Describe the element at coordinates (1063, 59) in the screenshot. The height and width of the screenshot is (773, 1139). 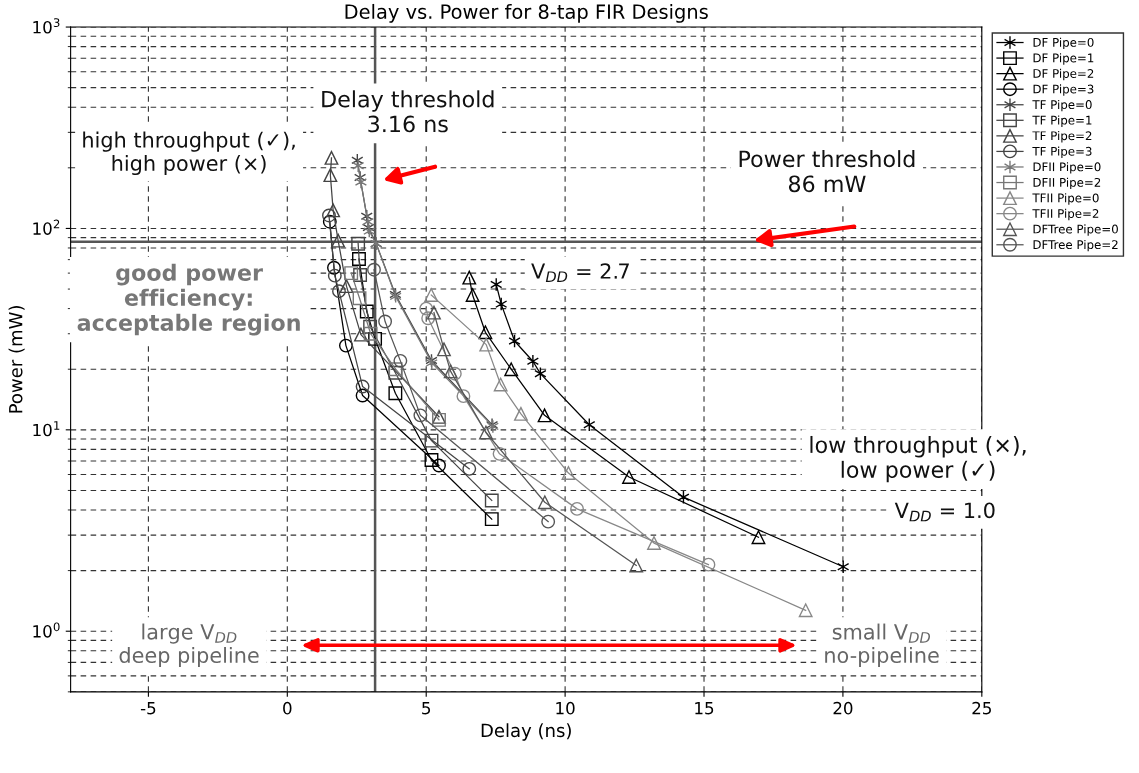
I see `legend-label: DF Pipe=1` at that location.